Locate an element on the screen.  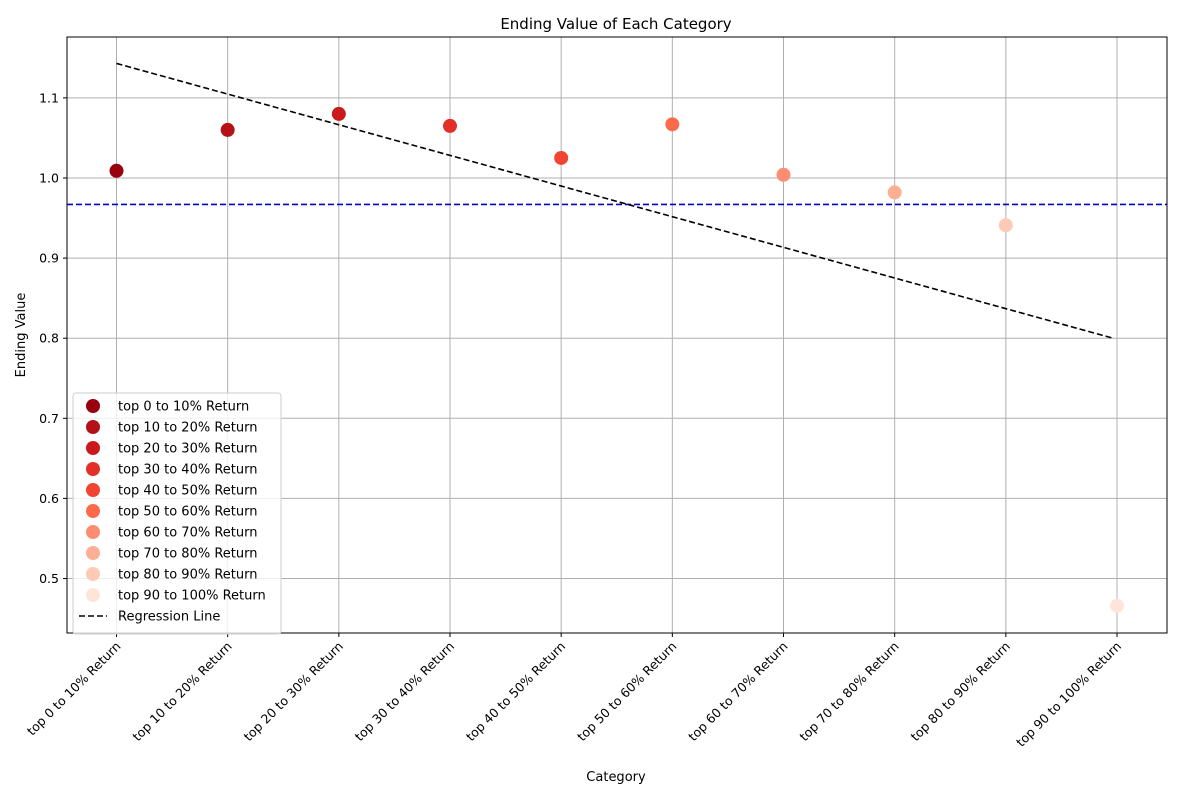
x-tick-label: top 10 to 20% Return is located at coordinates (181, 691).